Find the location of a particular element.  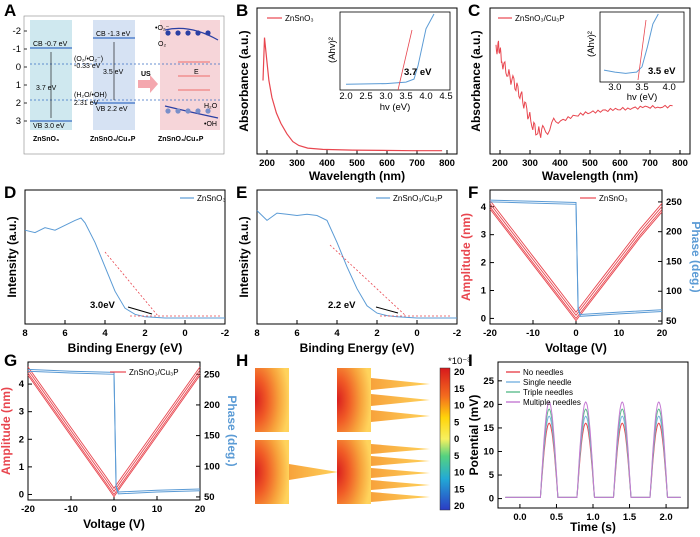

oh-redox-label: (H₂O/•OH) is located at coordinates (90, 95).